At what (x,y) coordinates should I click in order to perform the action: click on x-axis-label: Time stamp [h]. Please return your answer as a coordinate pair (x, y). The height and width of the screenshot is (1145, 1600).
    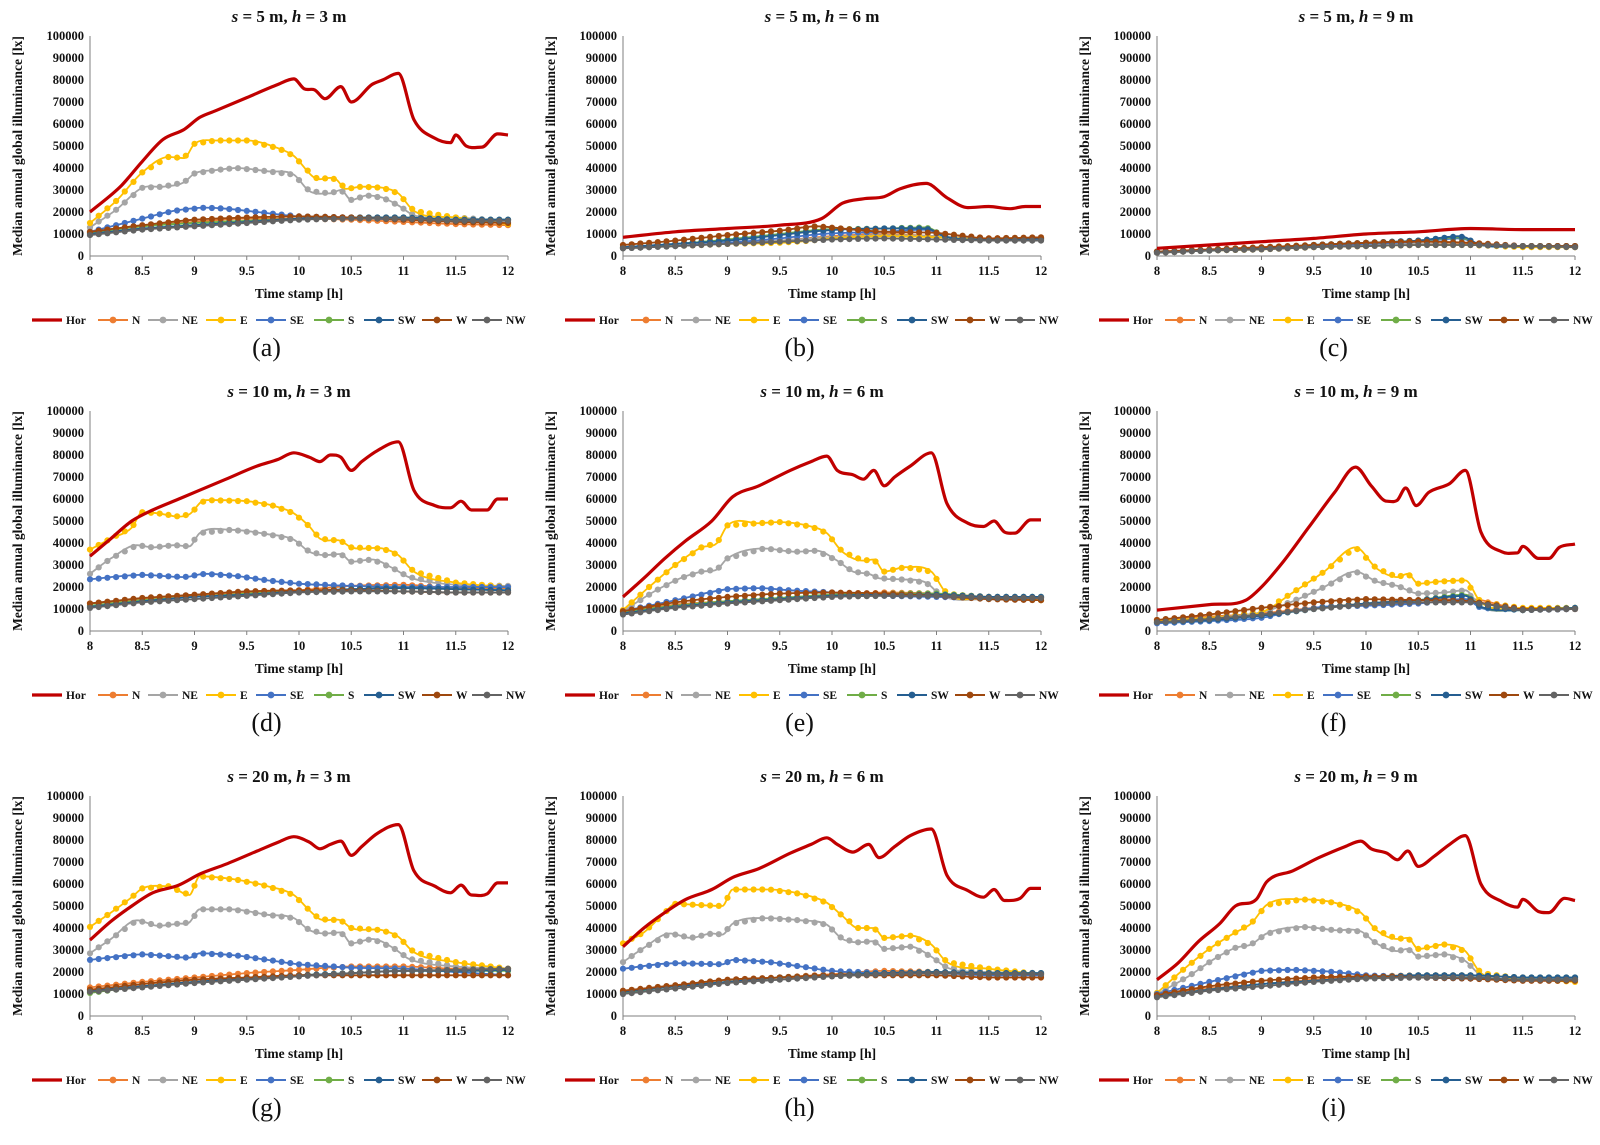
    Looking at the image, I should click on (1366, 1053).